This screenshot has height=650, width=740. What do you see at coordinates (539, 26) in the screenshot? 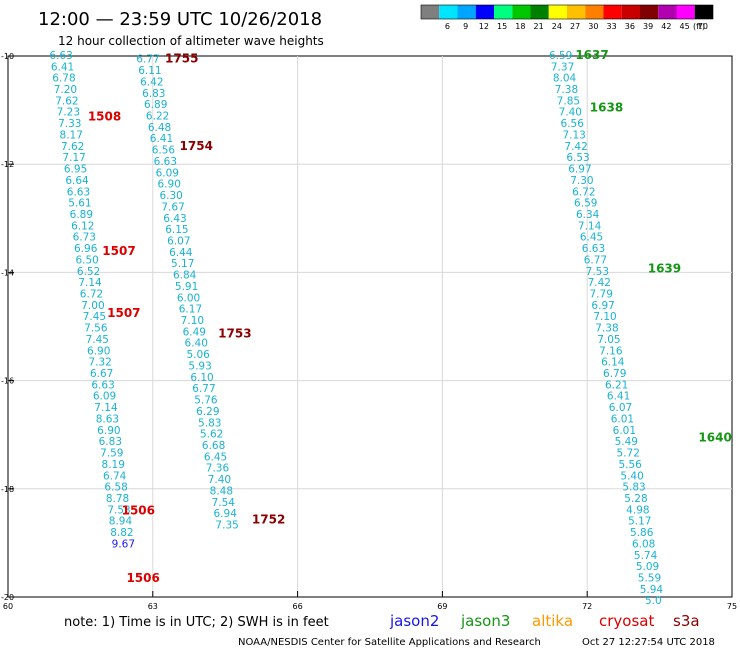
I see `color-scale-label: 21` at bounding box center [539, 26].